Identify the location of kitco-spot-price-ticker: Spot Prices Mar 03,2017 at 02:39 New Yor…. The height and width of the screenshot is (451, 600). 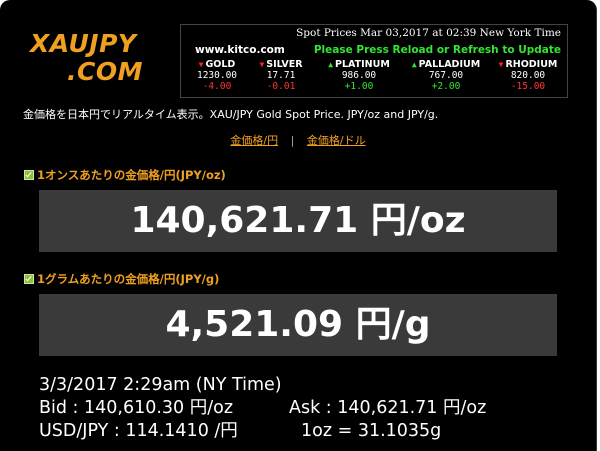
(374, 61).